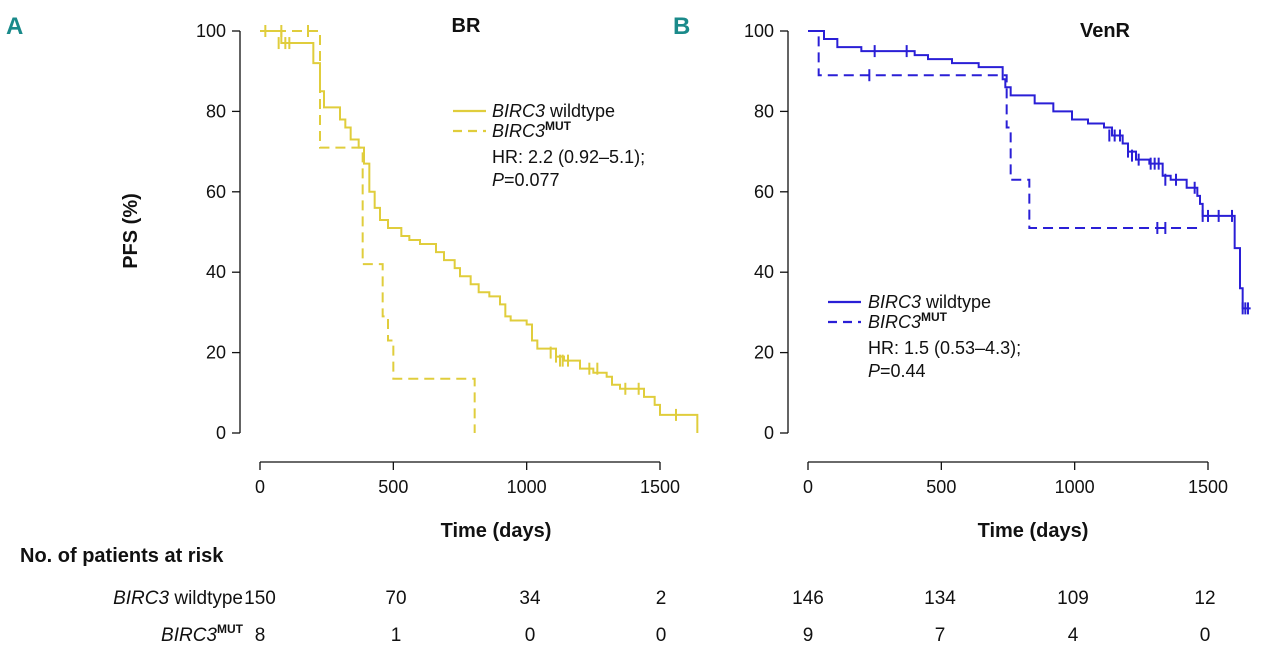 This screenshot has width=1280, height=660. I want to click on risk-cell-b: 7, so click(940, 635).